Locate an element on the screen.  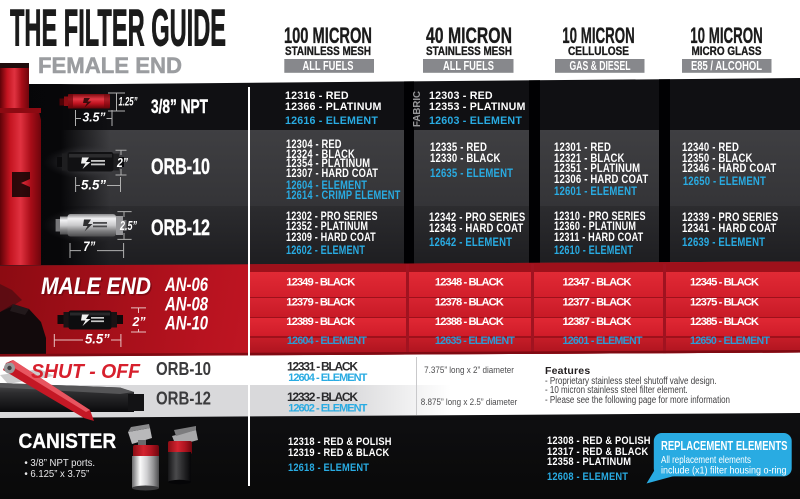
svg-text: 12375 - BLACK is located at coordinates (724, 303).